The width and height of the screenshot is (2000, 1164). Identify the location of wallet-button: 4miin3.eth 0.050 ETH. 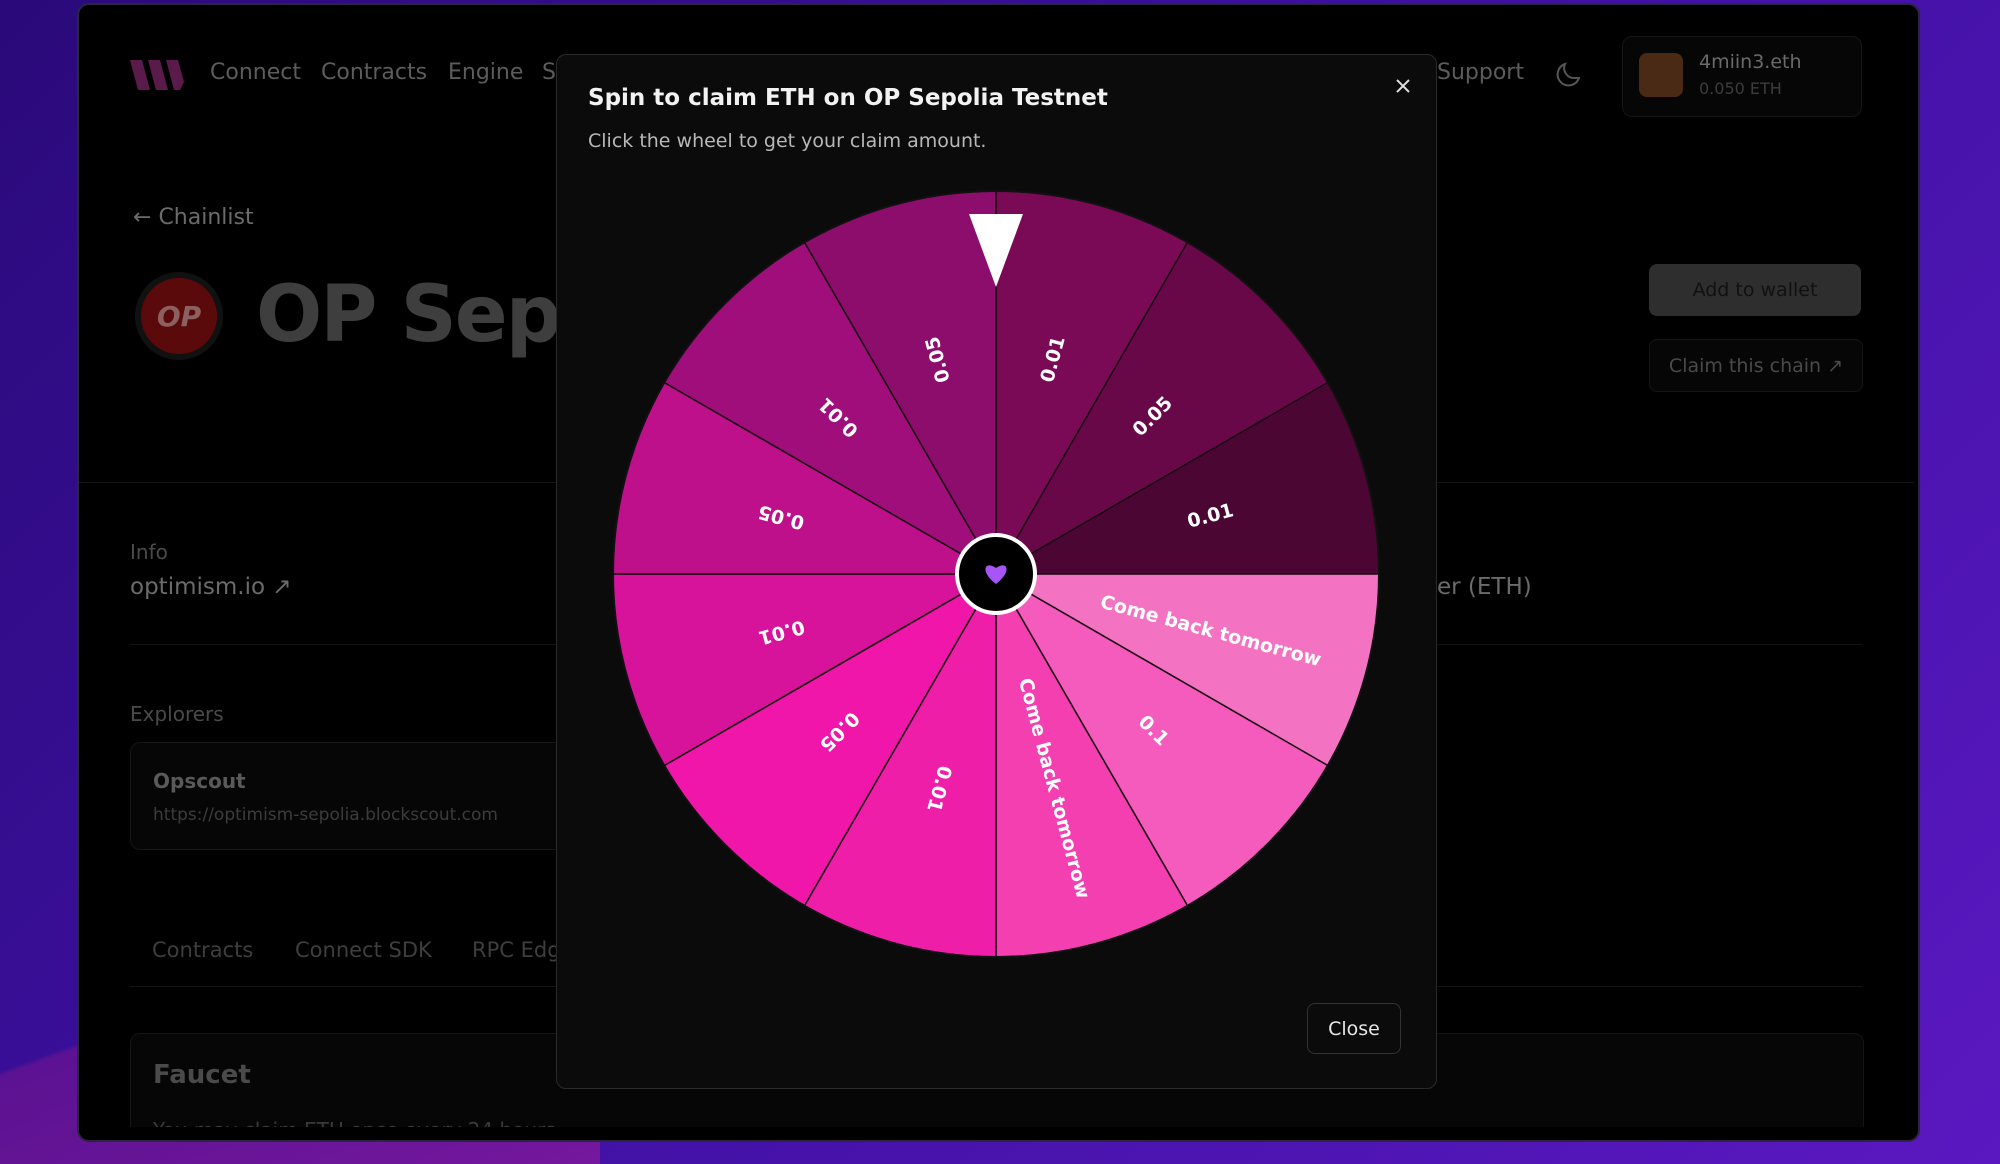
(1742, 76).